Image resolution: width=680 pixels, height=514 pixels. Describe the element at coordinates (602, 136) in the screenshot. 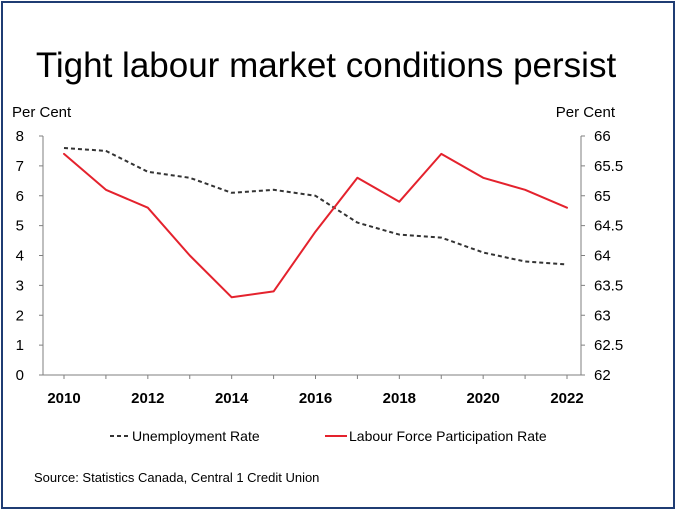

I see `y-right-tick-label: 66` at that location.